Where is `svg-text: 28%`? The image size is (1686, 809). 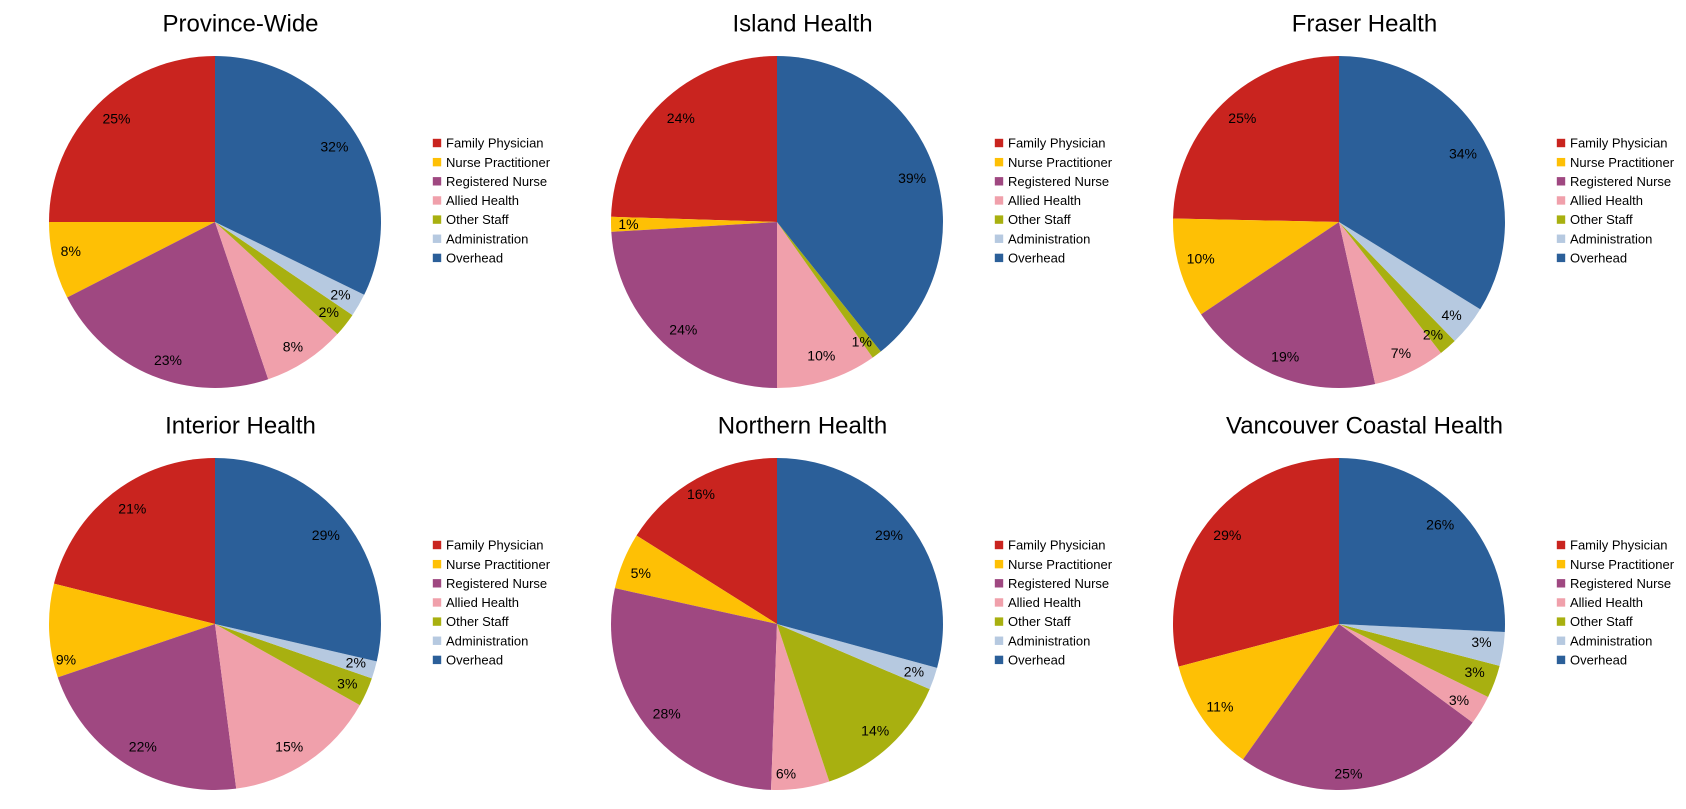
svg-text: 28% is located at coordinates (667, 713).